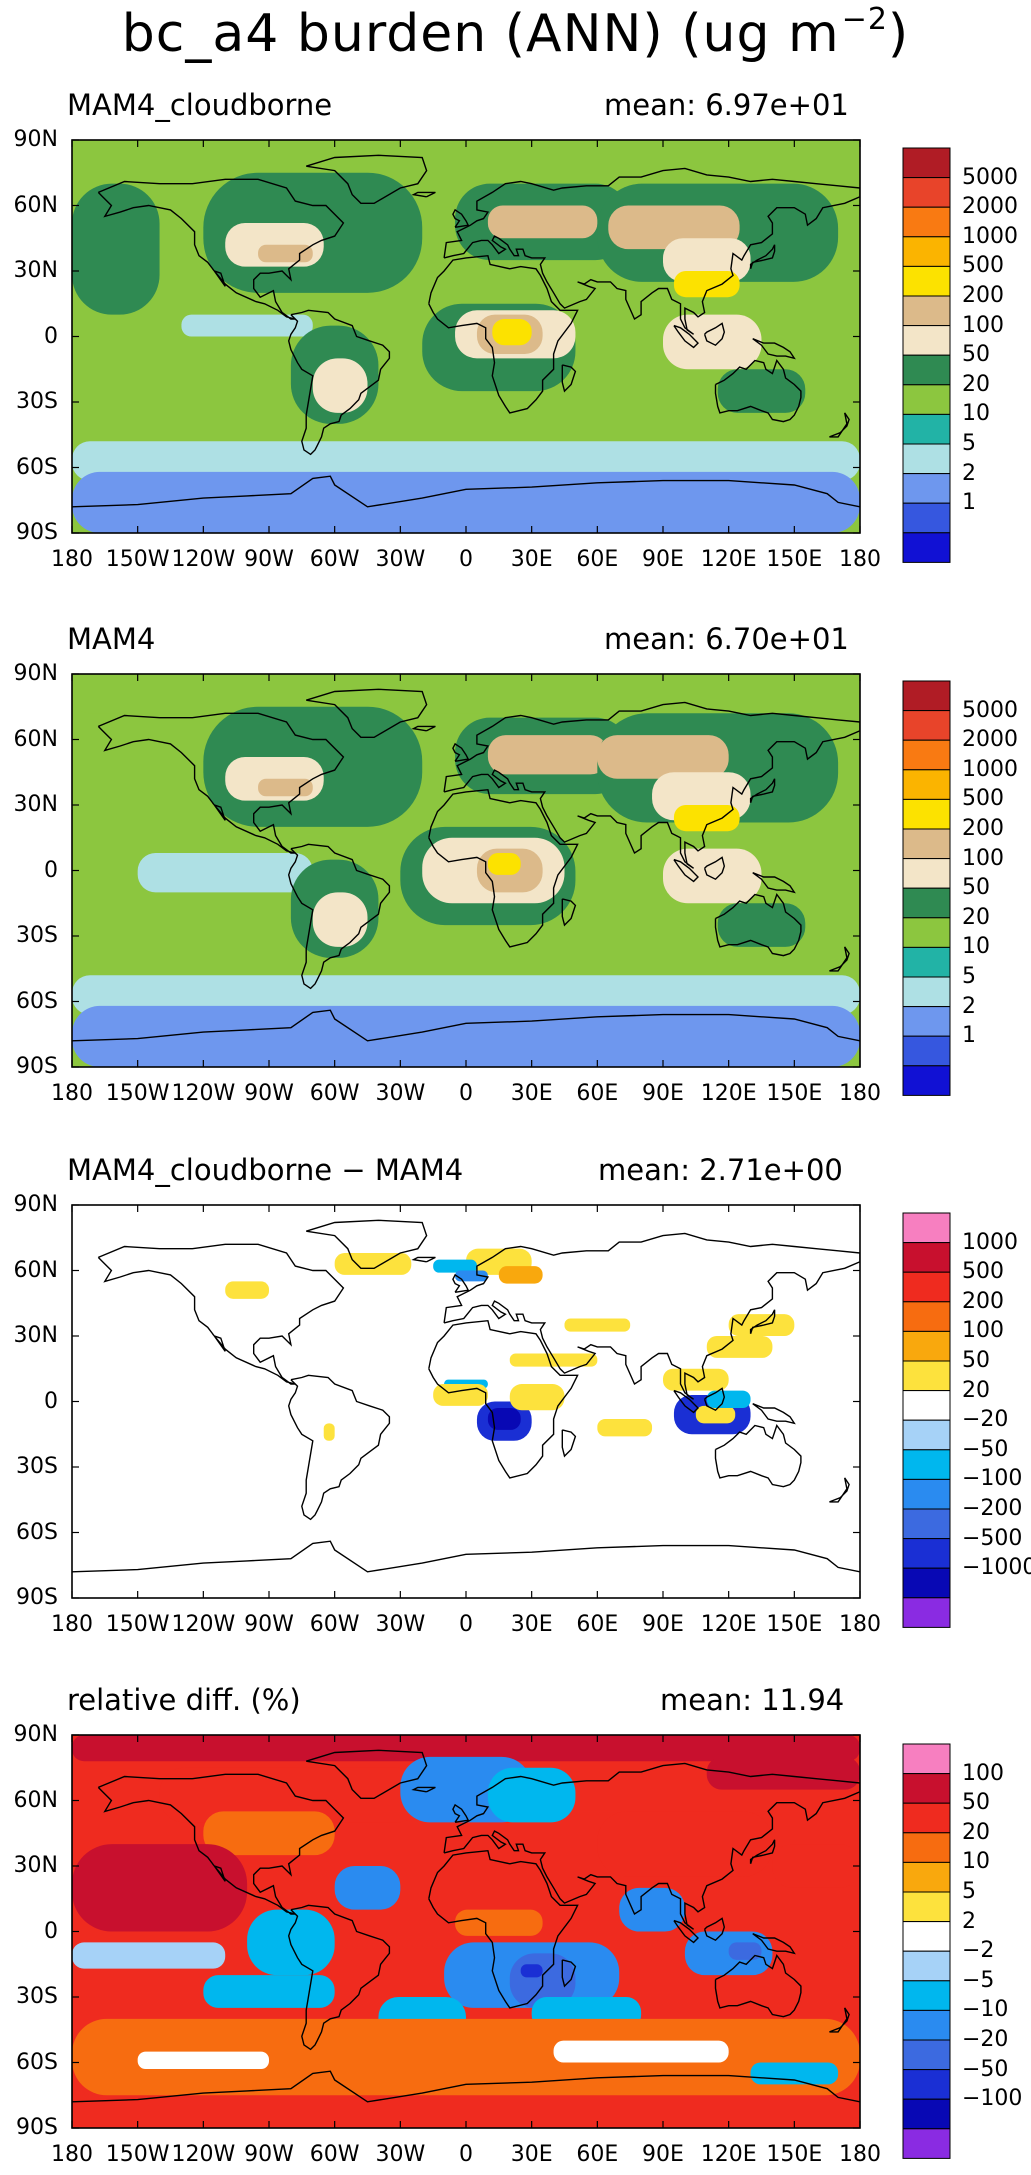 Image resolution: width=1031 pixels, height=2175 pixels. What do you see at coordinates (985, 1420) in the screenshot?
I see `colorbar-label: −20` at bounding box center [985, 1420].